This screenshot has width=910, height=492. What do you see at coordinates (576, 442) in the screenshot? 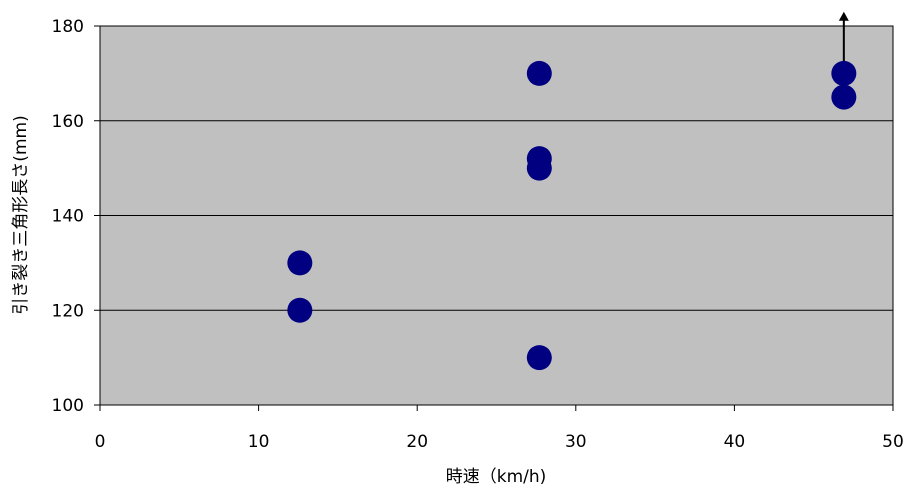
I see `x-tick-label: 30` at bounding box center [576, 442].